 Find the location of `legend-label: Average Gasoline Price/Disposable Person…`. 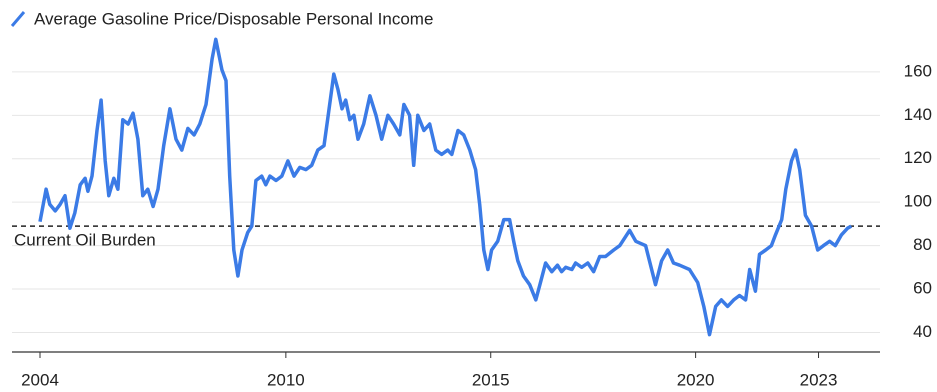

legend-label: Average Gasoline Price/Disposable Person… is located at coordinates (233, 18).